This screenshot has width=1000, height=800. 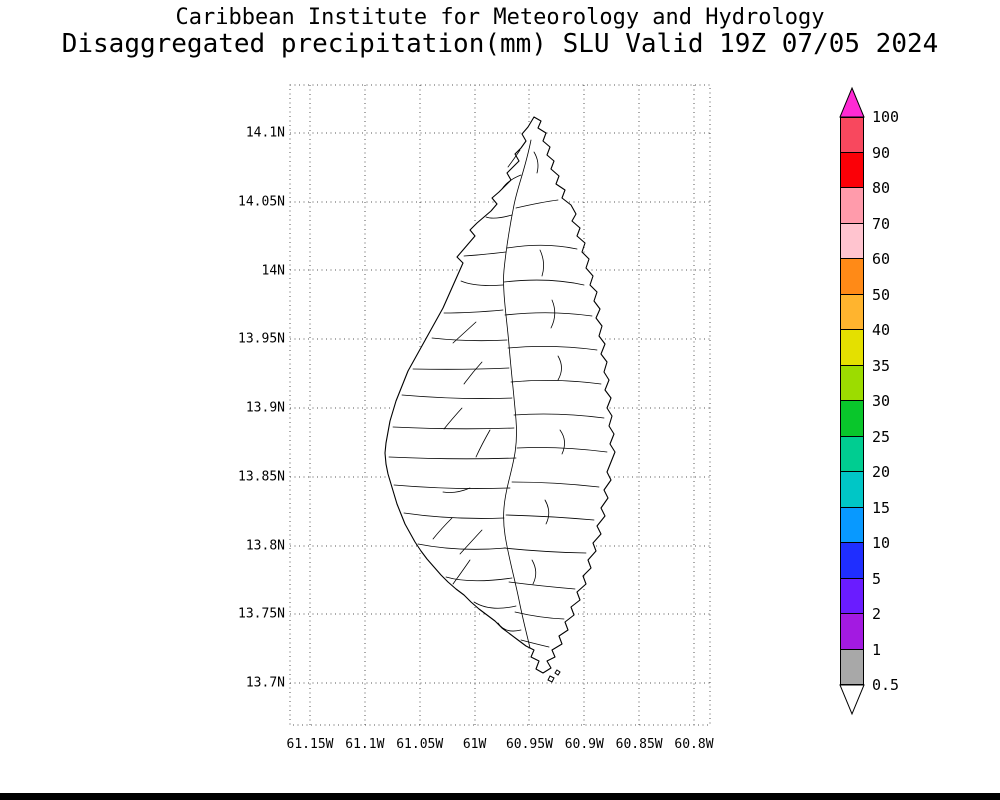 What do you see at coordinates (584, 744) in the screenshot?
I see `lon-tick-label: 60.9W` at bounding box center [584, 744].